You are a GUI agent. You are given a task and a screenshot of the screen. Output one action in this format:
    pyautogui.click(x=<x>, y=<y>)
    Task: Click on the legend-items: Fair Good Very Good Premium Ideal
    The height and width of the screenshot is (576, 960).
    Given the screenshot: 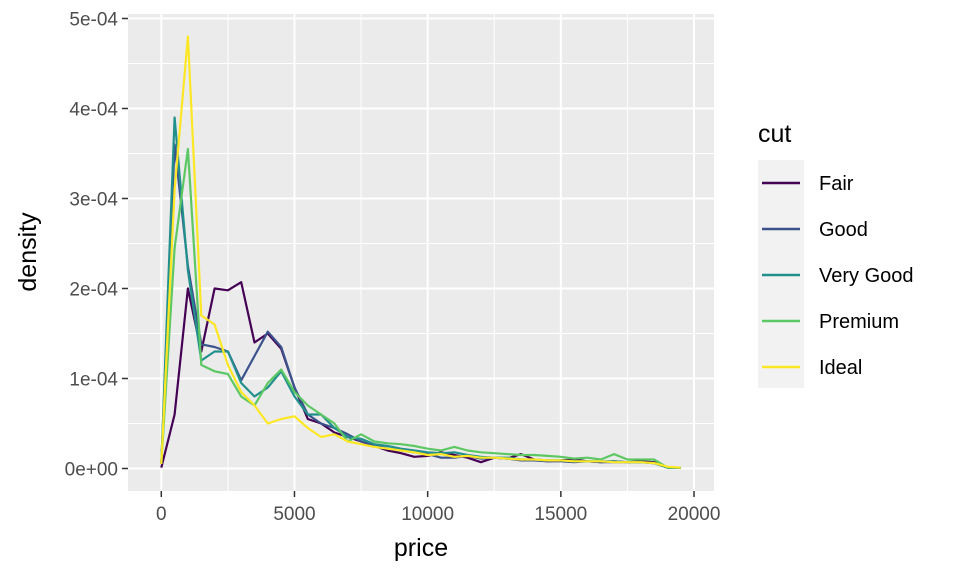 What is the action you would take?
    pyautogui.click(x=838, y=276)
    